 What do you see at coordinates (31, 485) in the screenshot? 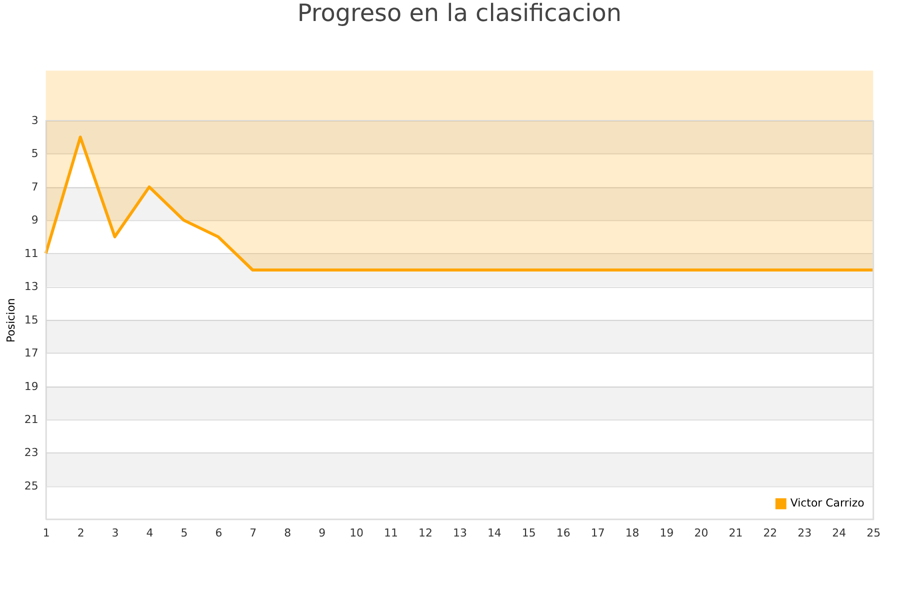
I see `y-tick-label: 25` at bounding box center [31, 485].